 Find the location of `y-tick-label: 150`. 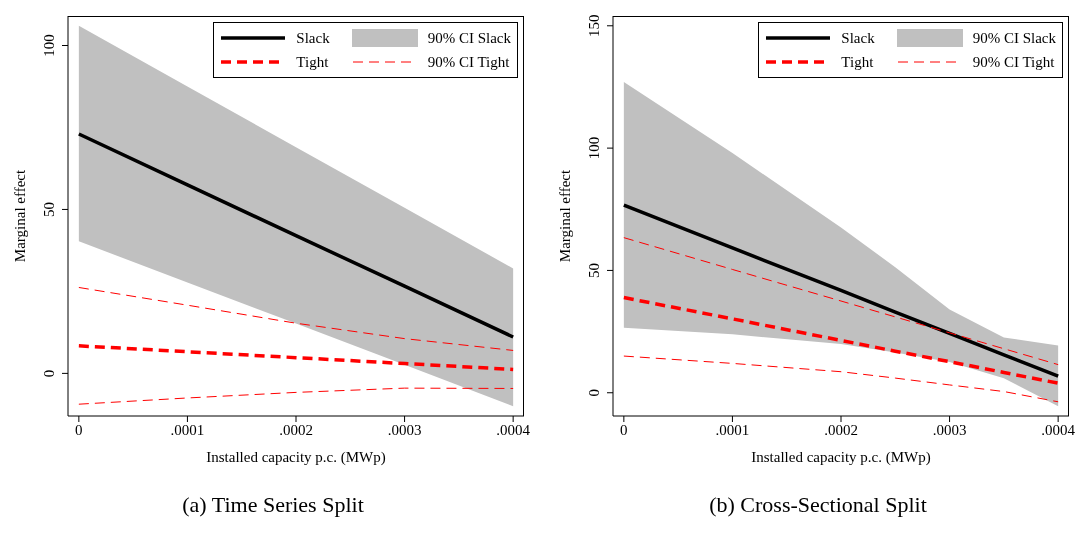

y-tick-label: 150 is located at coordinates (594, 26).